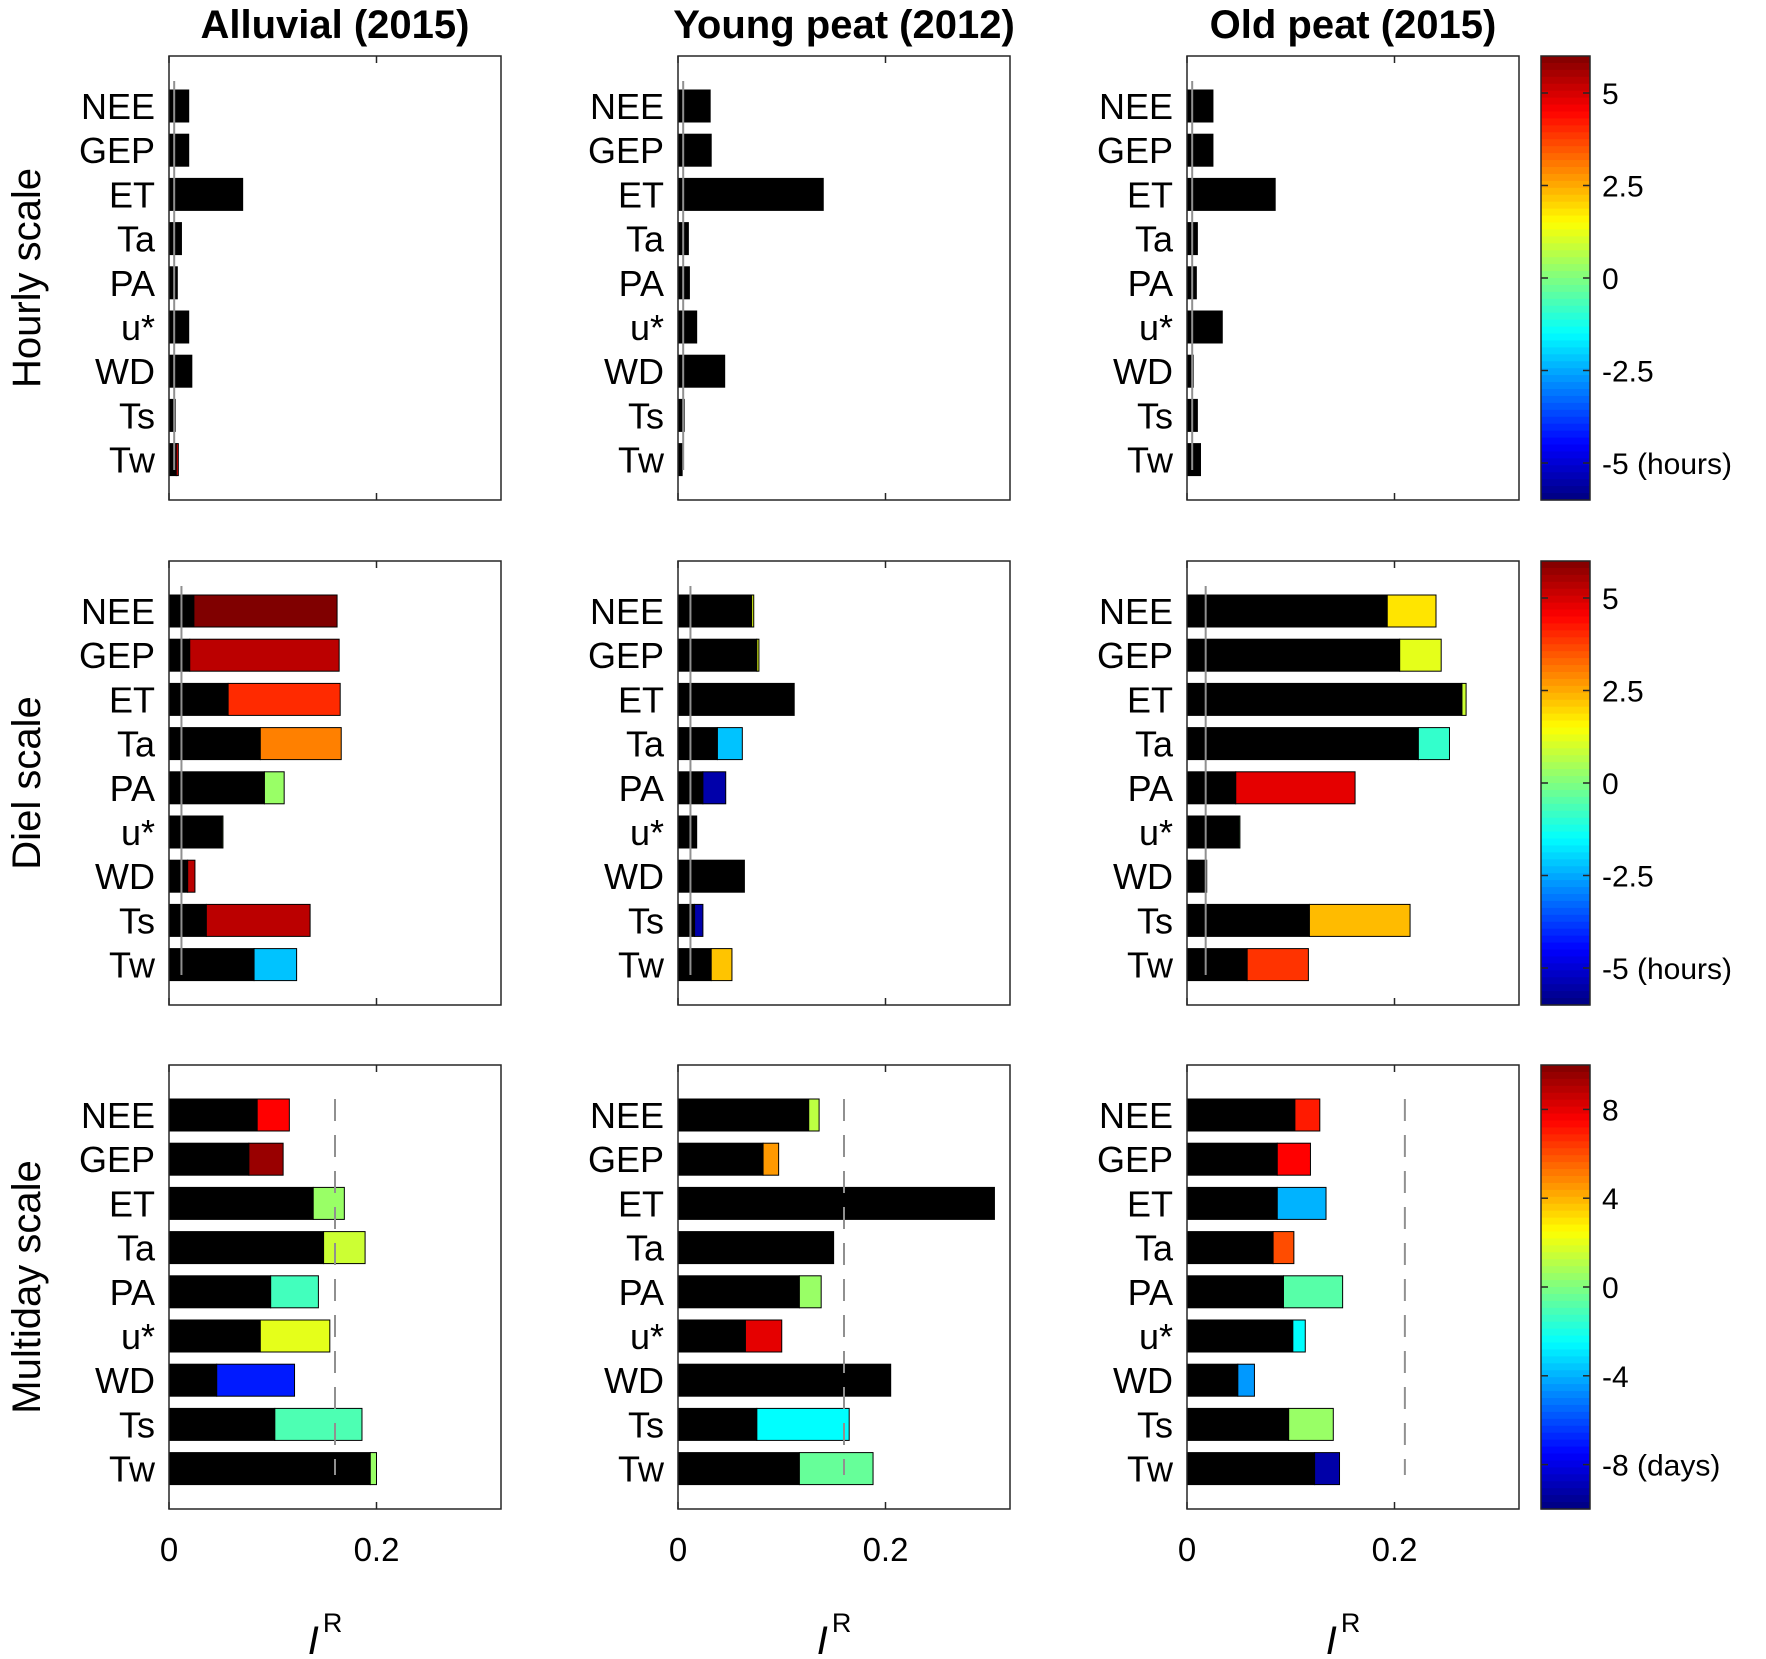 This screenshot has width=1766, height=1659. What do you see at coordinates (886, 1549) in the screenshot?
I see `xtick-label-1-1: 0.2` at bounding box center [886, 1549].